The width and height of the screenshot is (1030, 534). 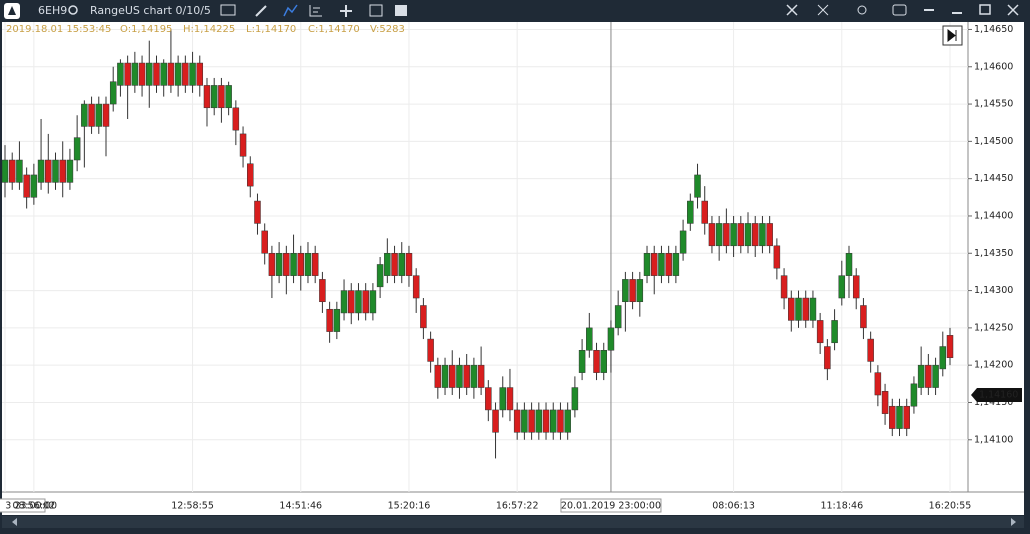 I want to click on info-open: O:1,14195, so click(x=146, y=29).